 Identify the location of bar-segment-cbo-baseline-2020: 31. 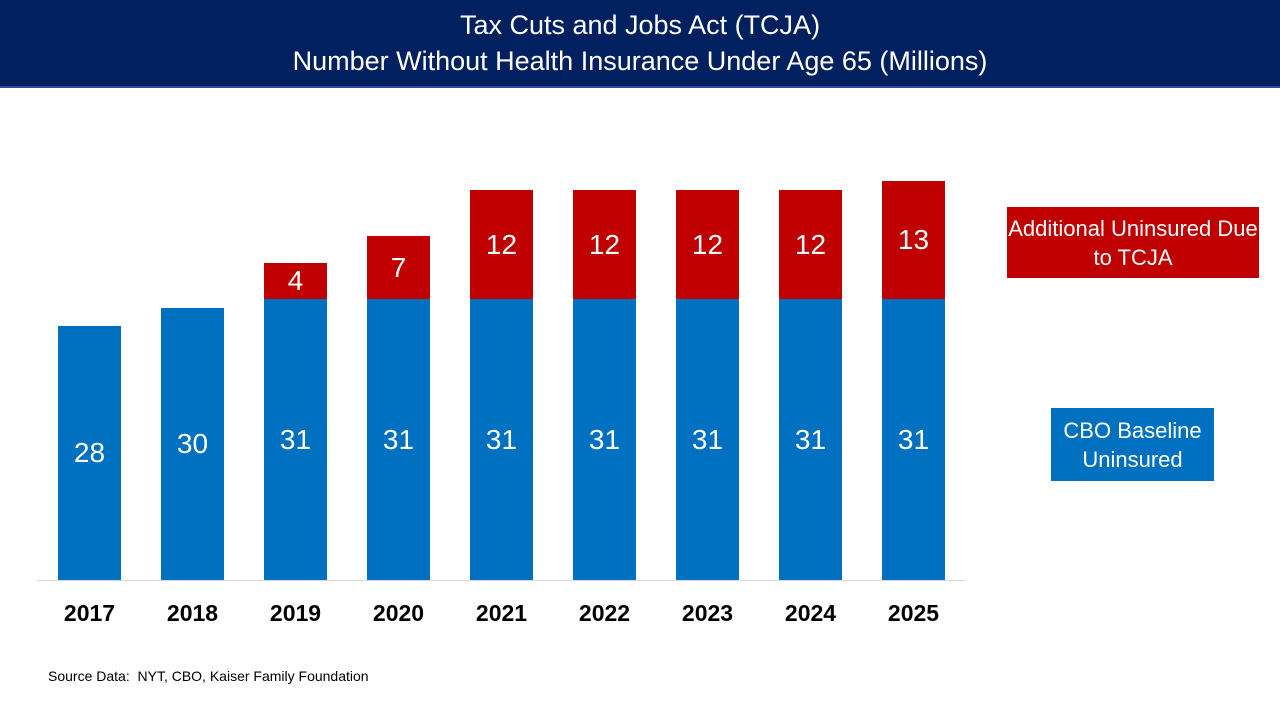
(398, 439).